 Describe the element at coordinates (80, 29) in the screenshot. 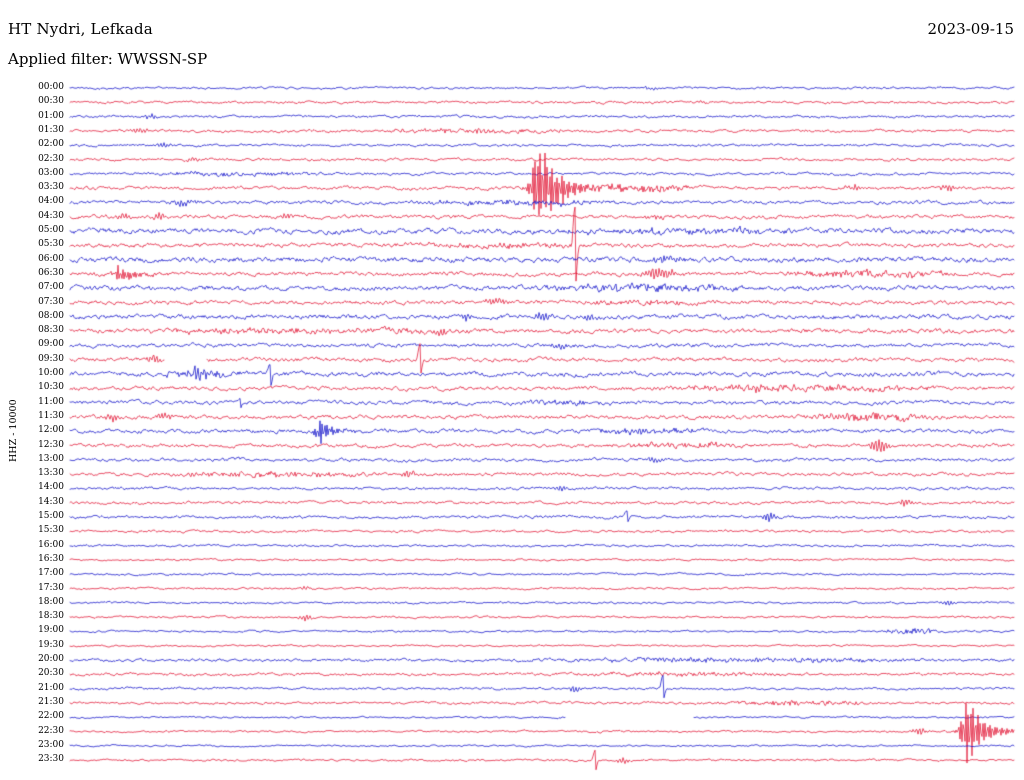

I see `station-title: HT Nydri, Lefkada` at that location.